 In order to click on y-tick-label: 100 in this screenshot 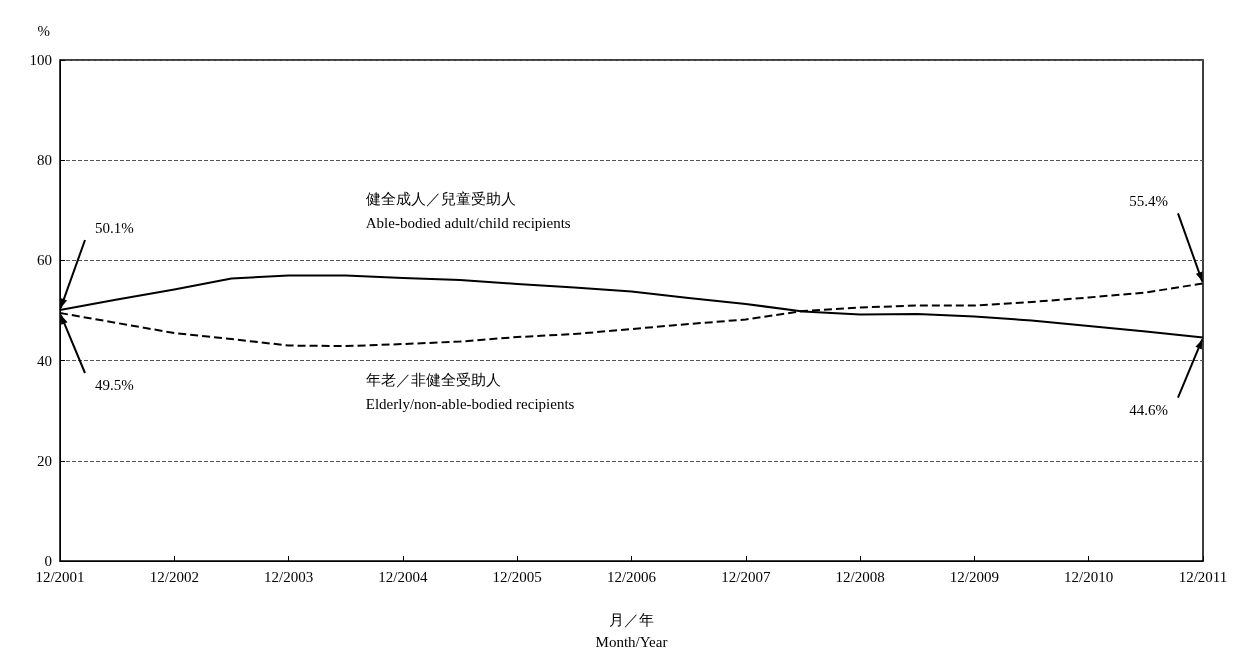, I will do `click(40, 60)`.